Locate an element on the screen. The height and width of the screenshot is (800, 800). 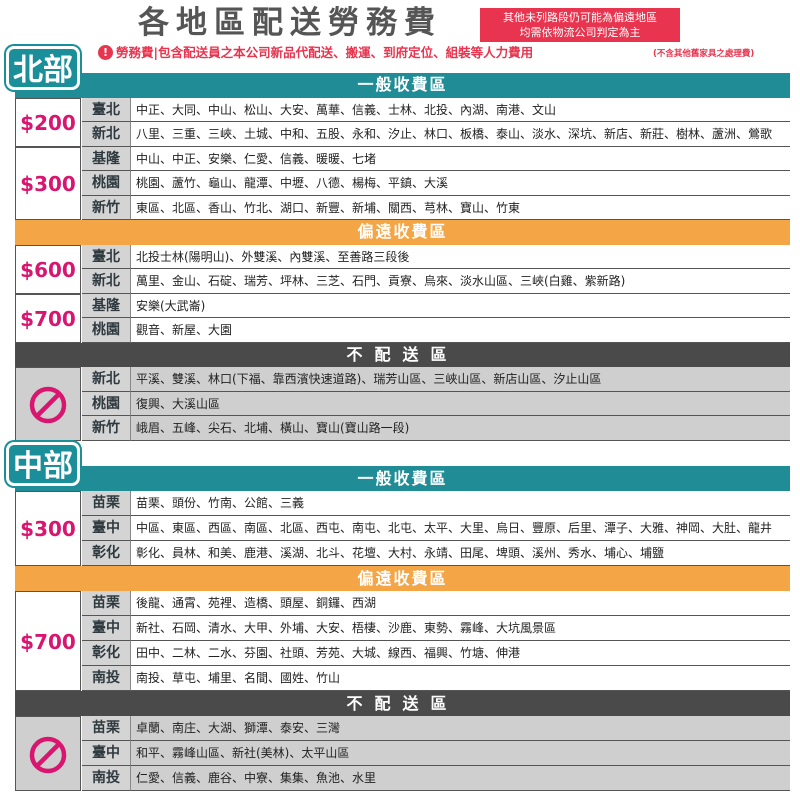
subtitle: 勞務費|包含配送員之本公司新品代配送、搬運、到府定位、組裝等人力費用 is located at coordinates (325, 52).